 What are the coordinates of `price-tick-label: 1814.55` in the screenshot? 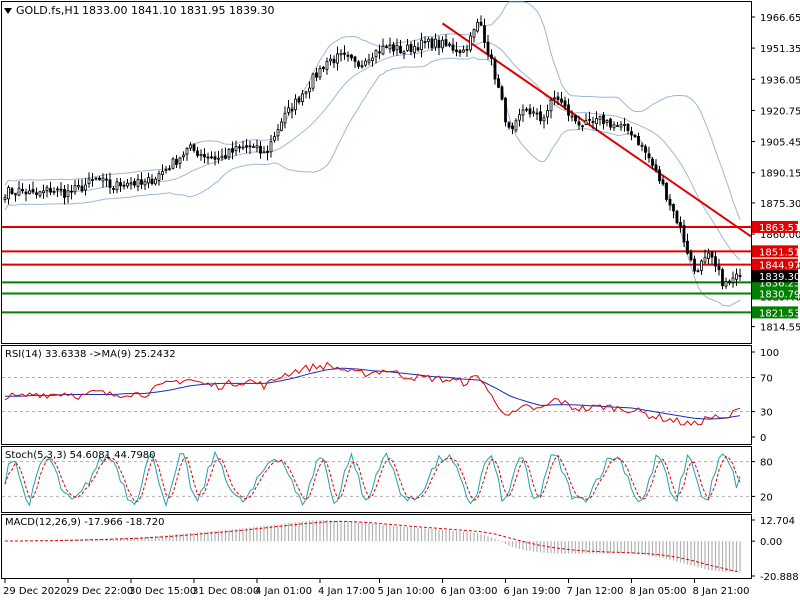 It's located at (780, 328).